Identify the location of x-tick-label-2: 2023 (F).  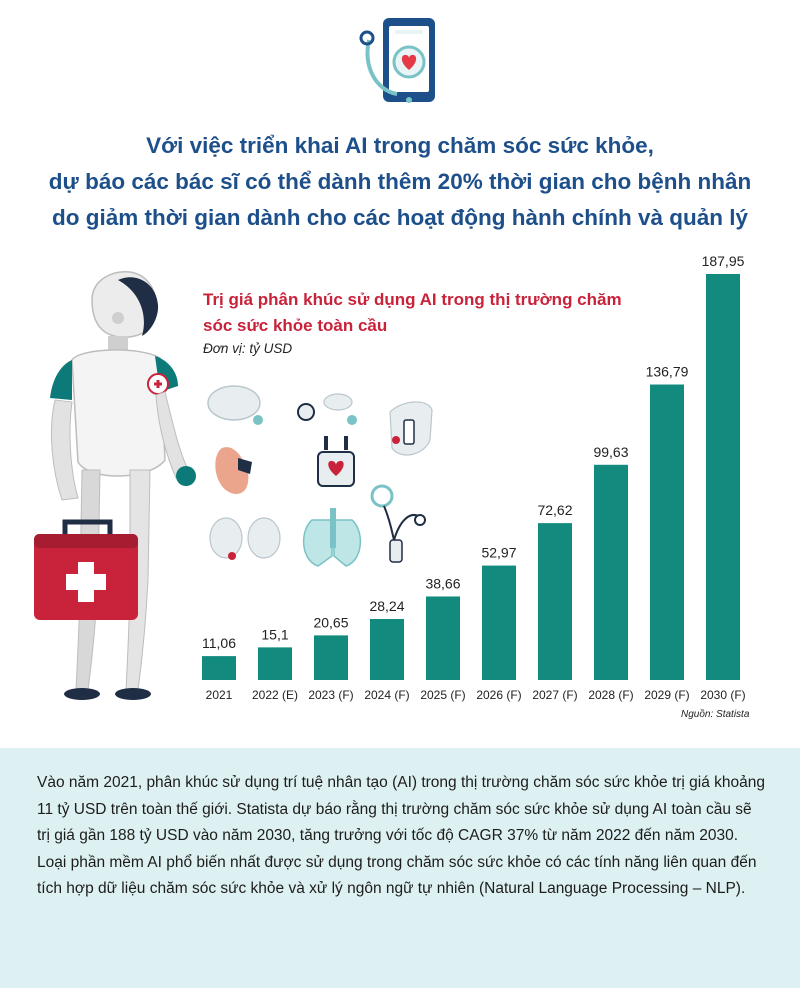
(330, 695).